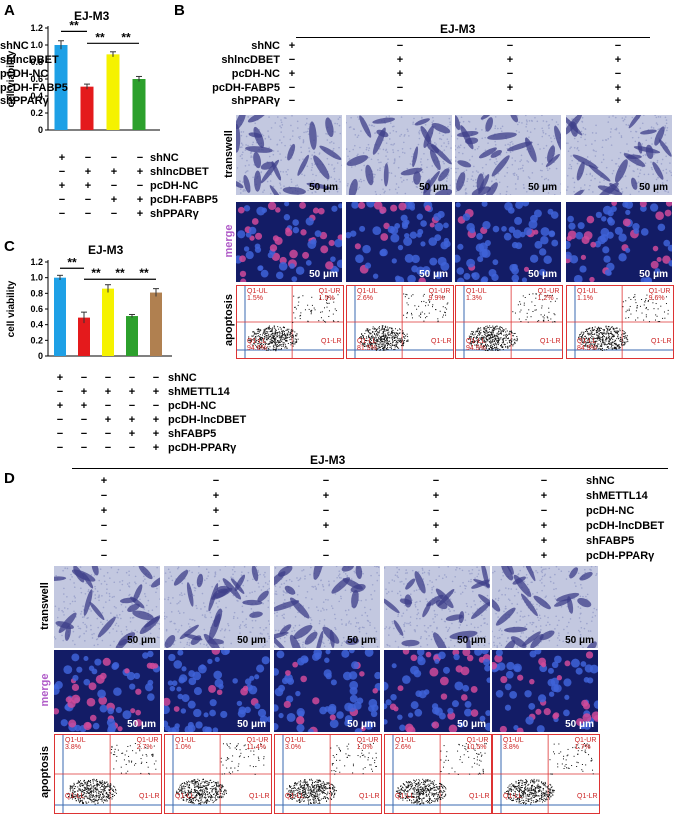  Describe the element at coordinates (511, 747) in the screenshot. I see `quadrant-label: 3.8%` at that location.